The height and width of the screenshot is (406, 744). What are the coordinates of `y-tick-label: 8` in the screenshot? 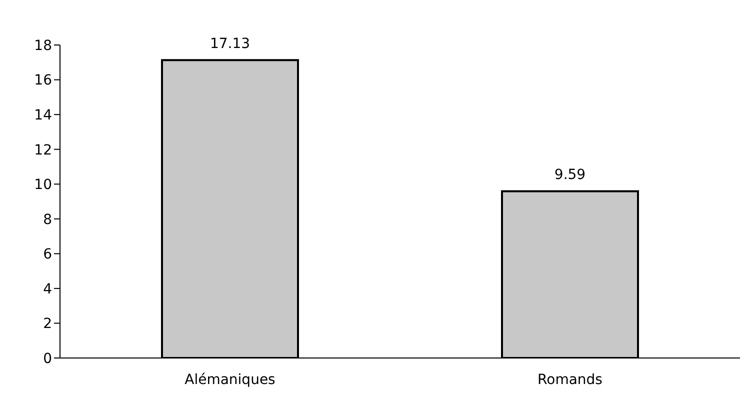 It's located at (47, 220).